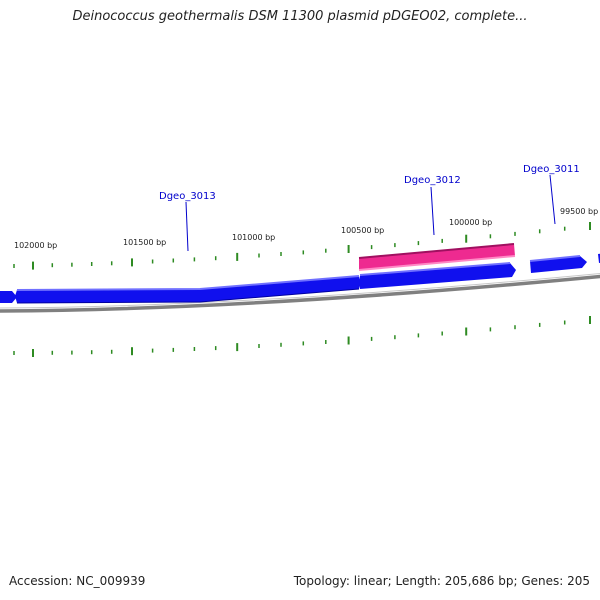  I want to click on backbone-line, so click(300, 293).